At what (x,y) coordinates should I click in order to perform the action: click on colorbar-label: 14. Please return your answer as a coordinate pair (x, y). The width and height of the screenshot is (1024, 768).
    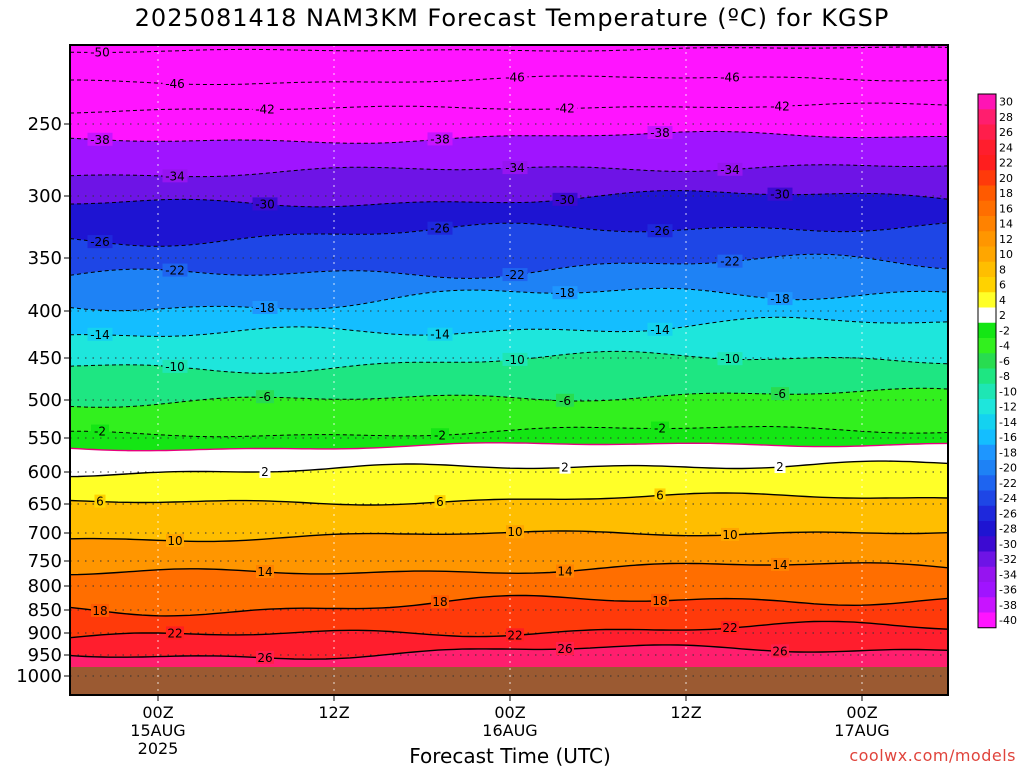
    Looking at the image, I should click on (1006, 224).